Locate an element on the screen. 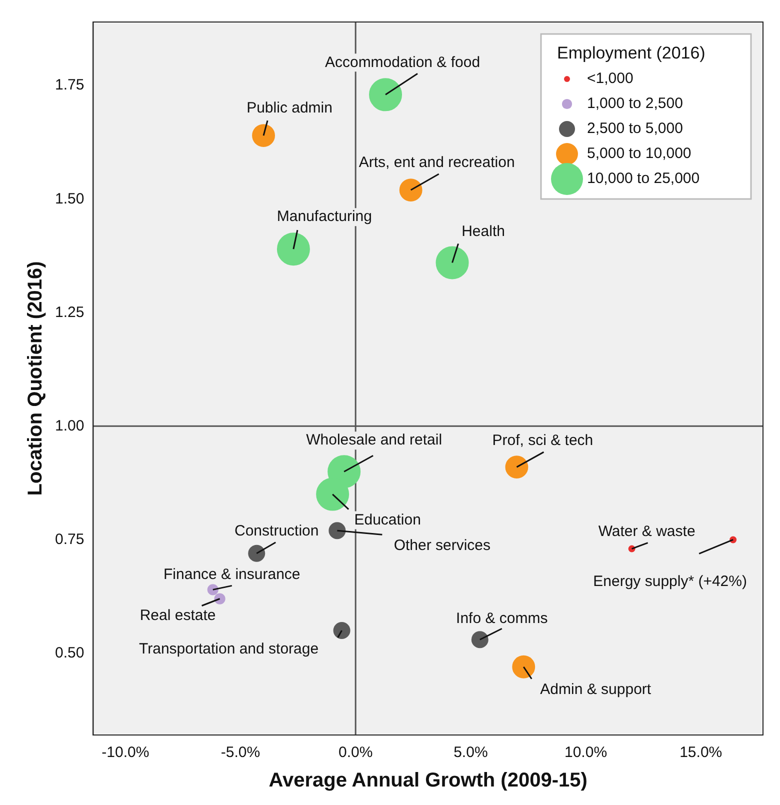 The width and height of the screenshot is (780, 805). annotation: Construction is located at coordinates (276, 531).